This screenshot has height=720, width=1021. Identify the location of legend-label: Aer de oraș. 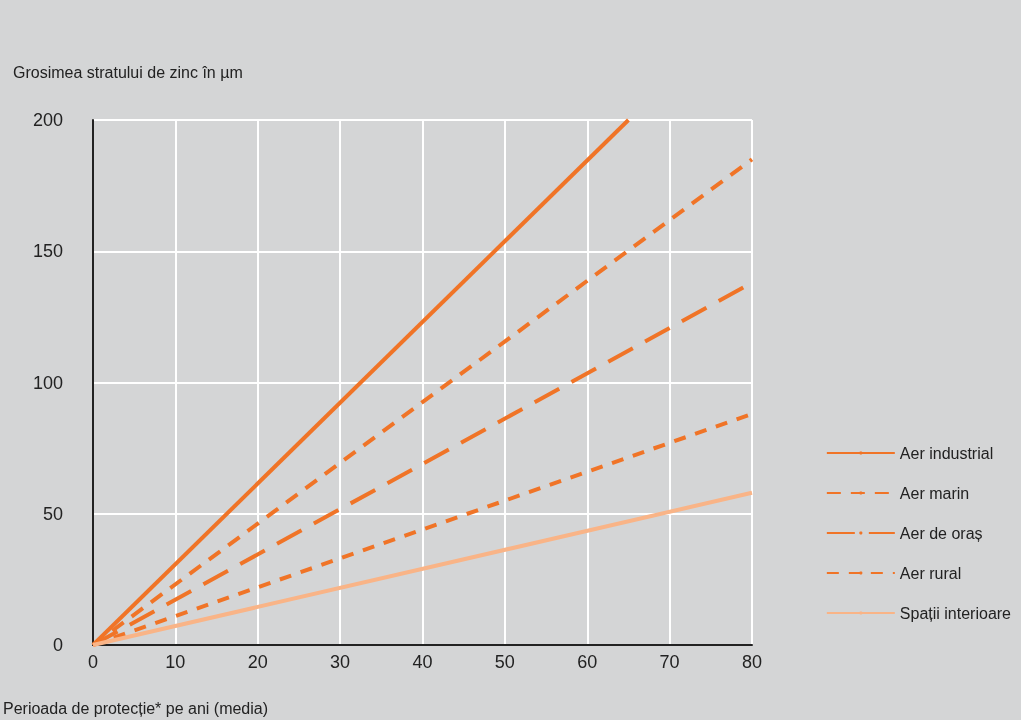
(941, 533).